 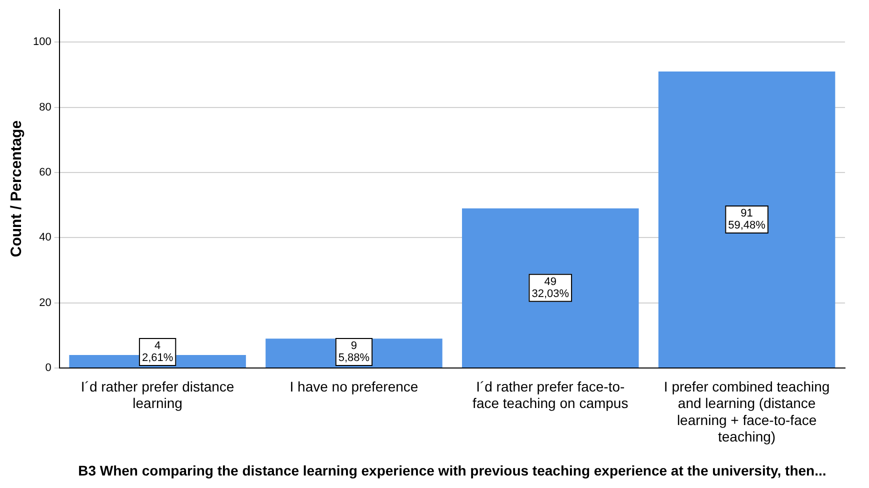 I want to click on y-tick-label: 60, so click(x=45, y=172).